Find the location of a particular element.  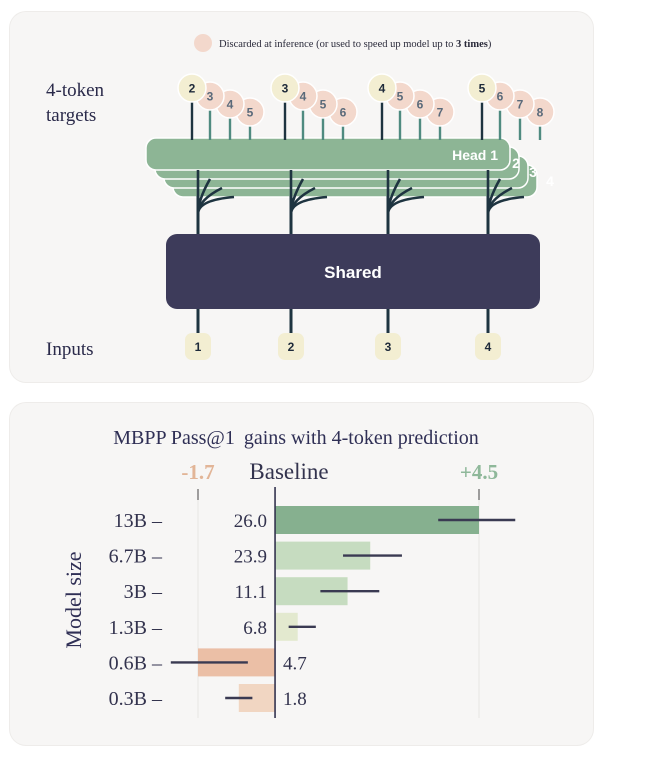

category-label: 6.7B – is located at coordinates (136, 557).